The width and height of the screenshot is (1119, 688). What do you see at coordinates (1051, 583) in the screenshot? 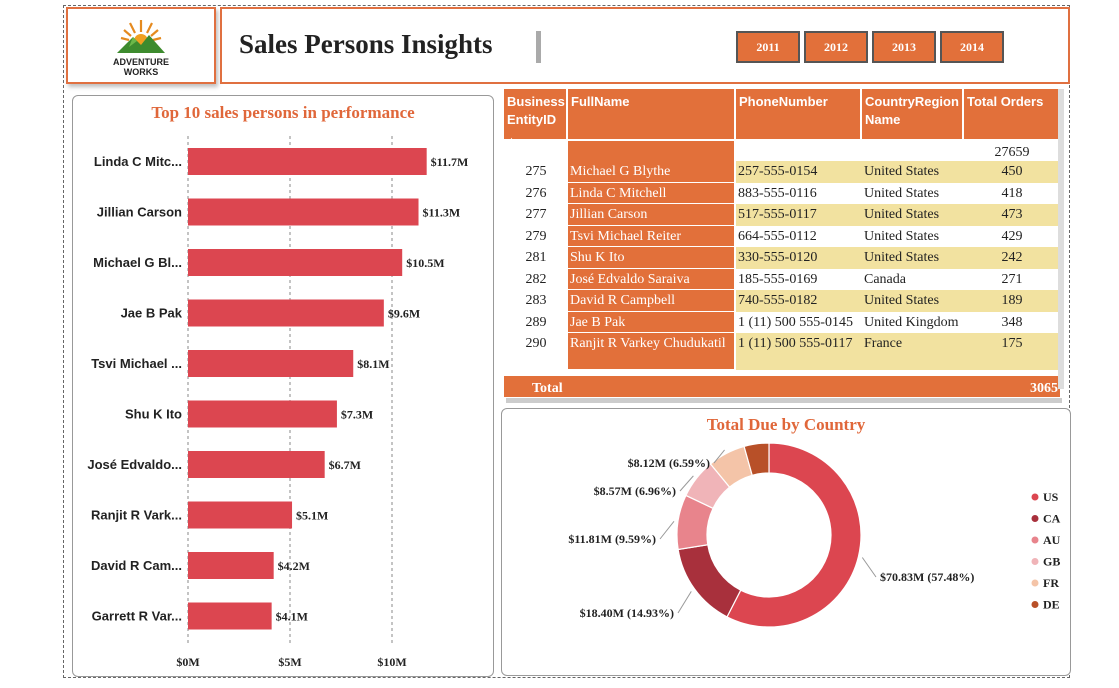
I see `legend-label: FR` at bounding box center [1051, 583].